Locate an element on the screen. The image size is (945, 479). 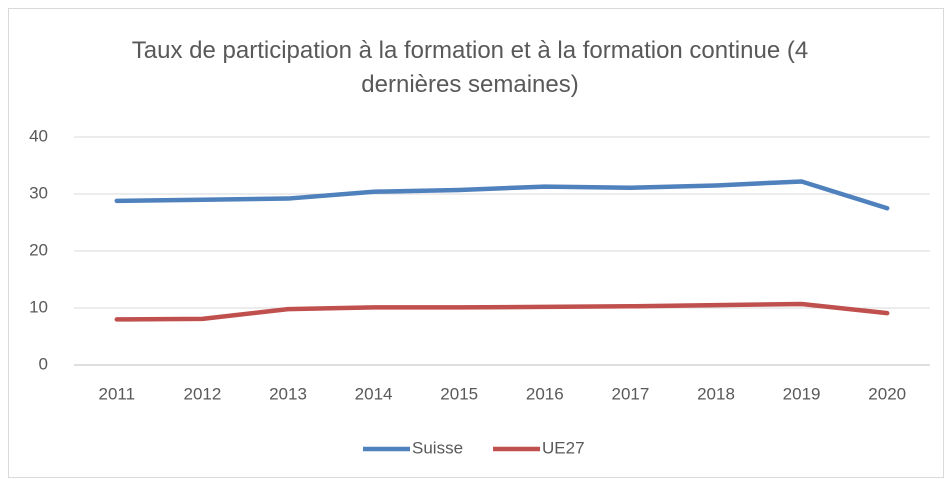
y-tick-label: 10 is located at coordinates (38, 306).